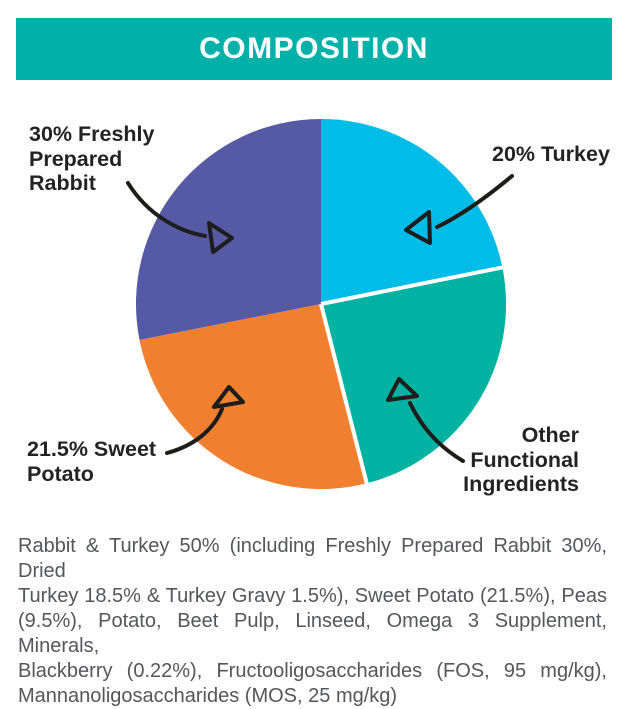  Describe the element at coordinates (253, 397) in the screenshot. I see `pie-slice-sweet-potato` at that location.